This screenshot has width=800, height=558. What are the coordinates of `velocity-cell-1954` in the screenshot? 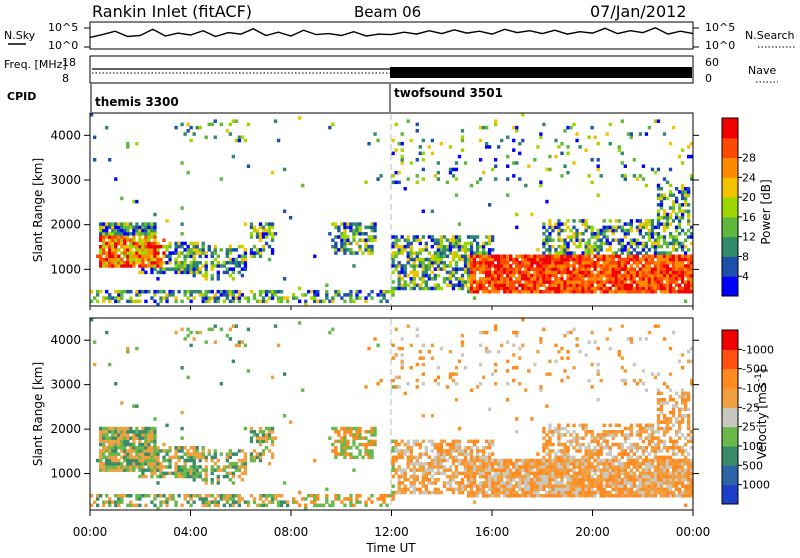 It's located at (607, 467).